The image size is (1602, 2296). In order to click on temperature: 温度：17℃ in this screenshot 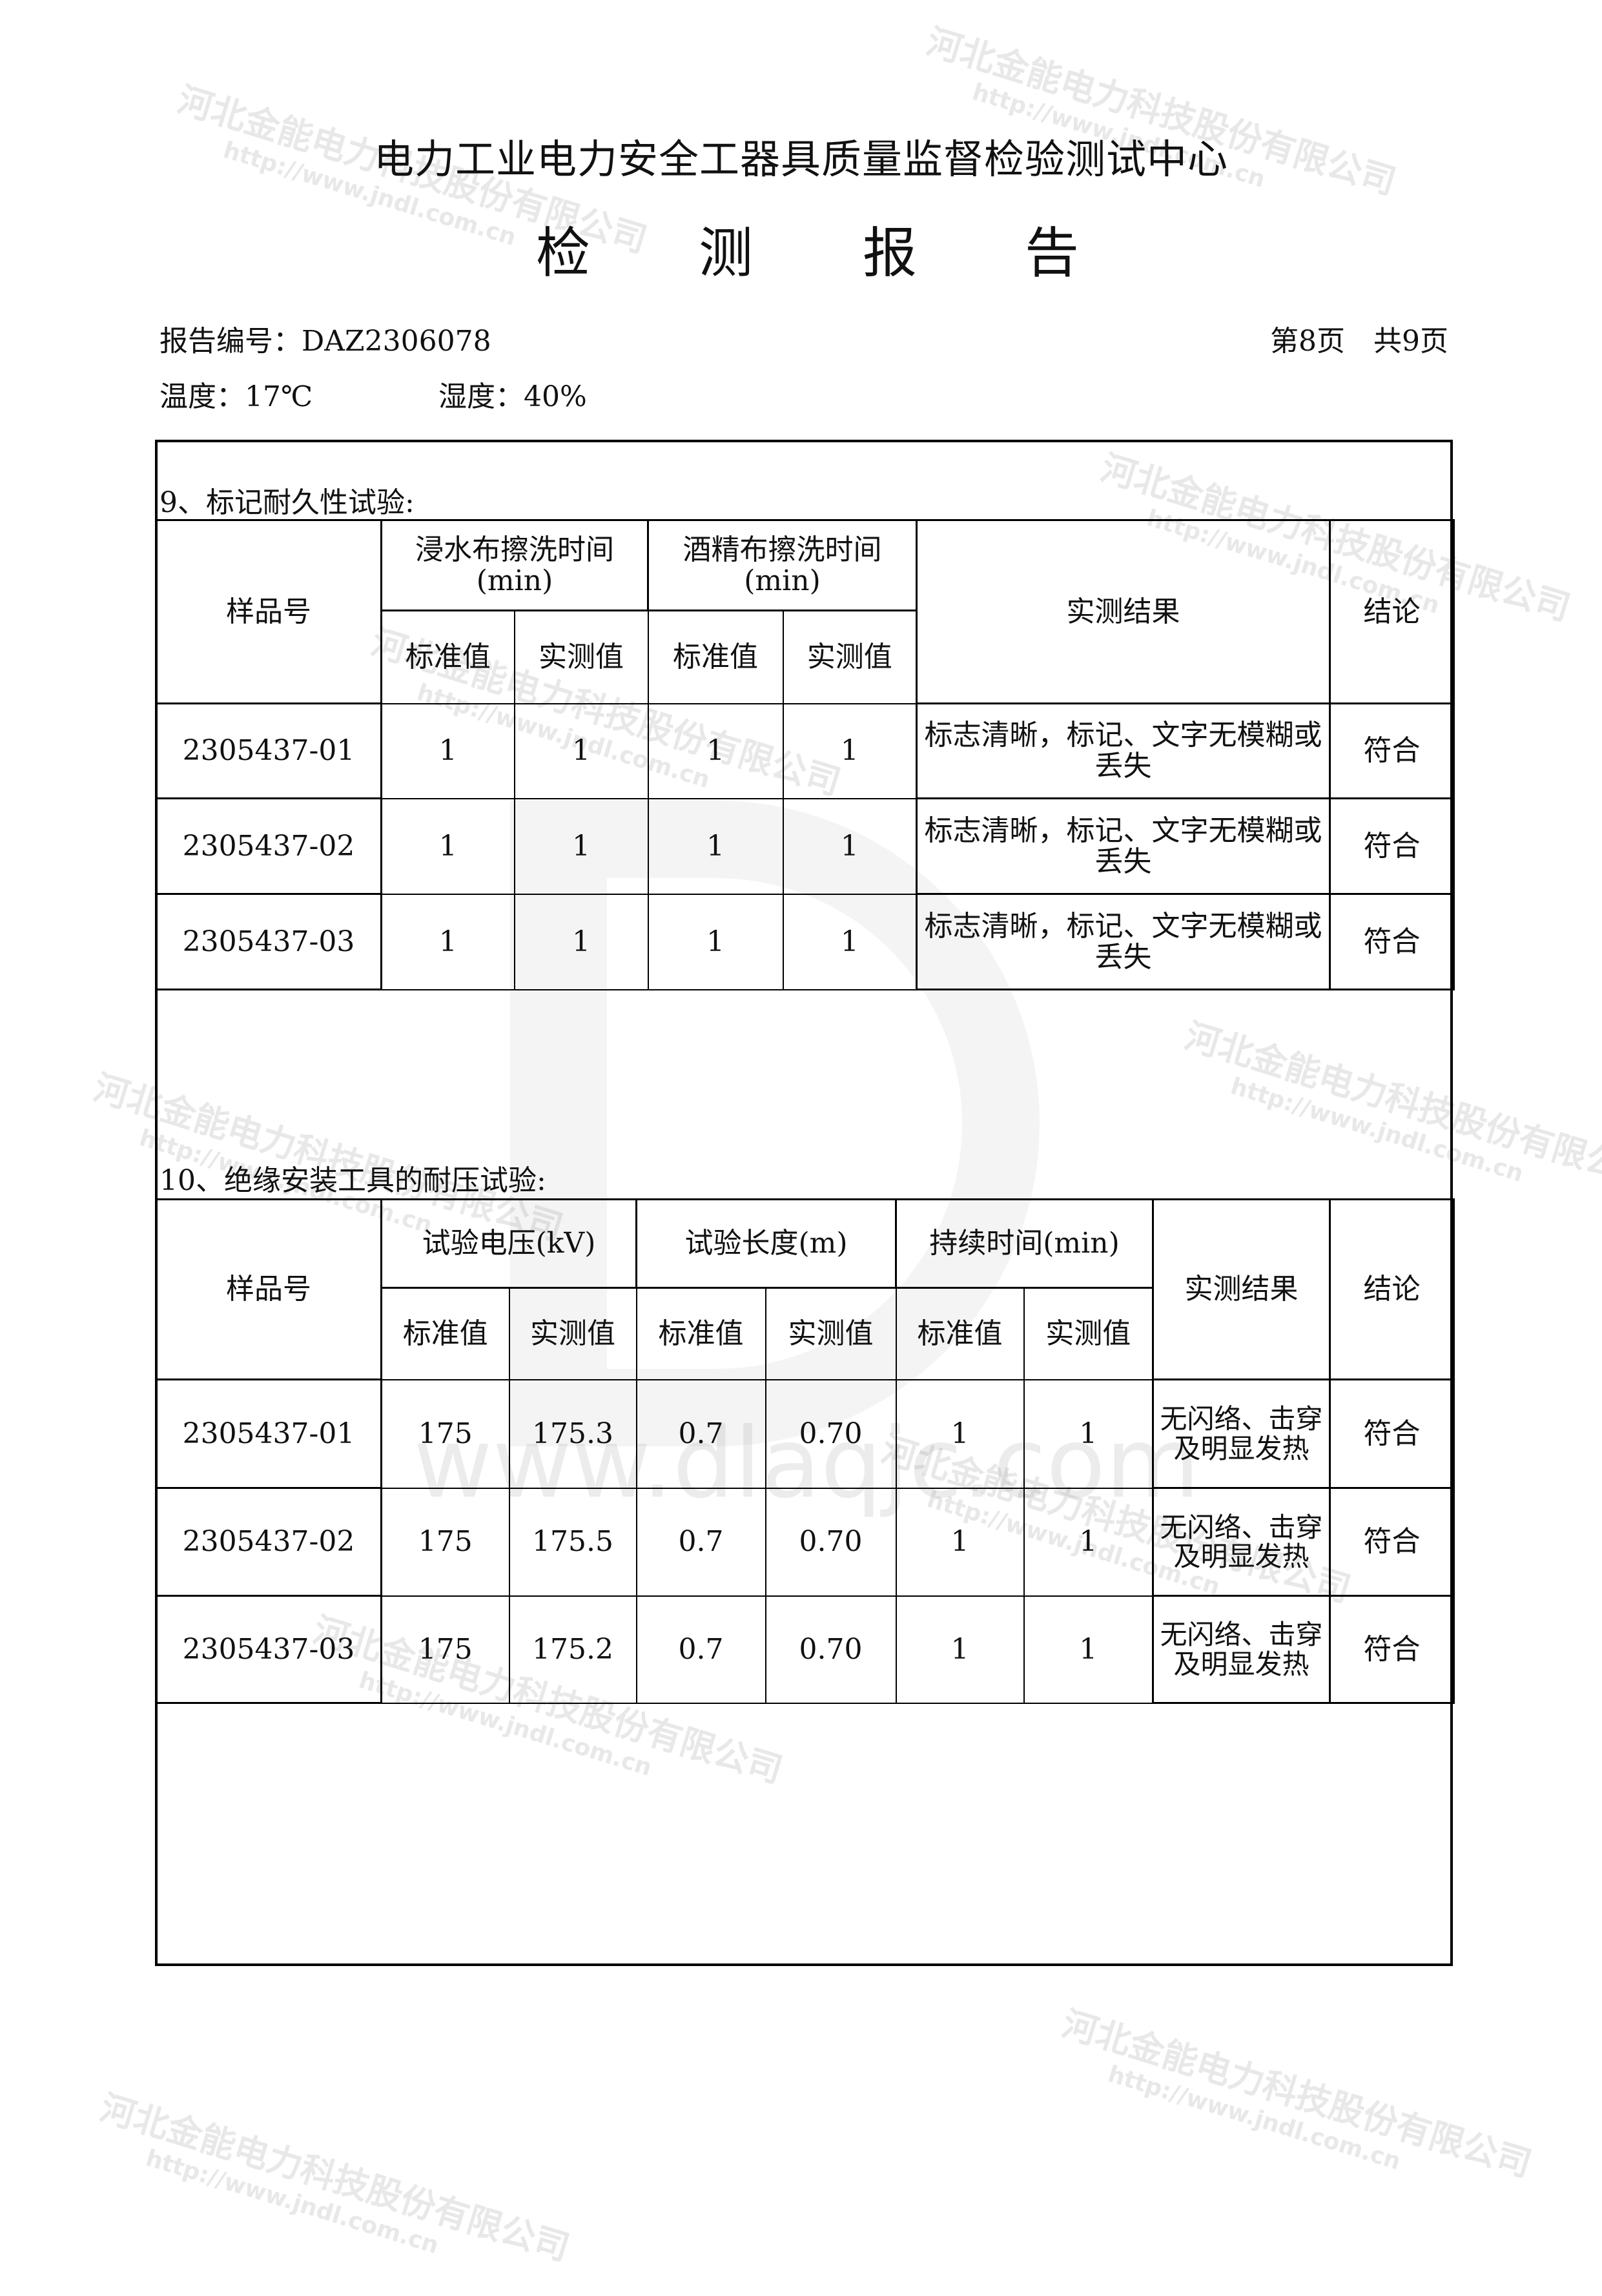, I will do `click(236, 396)`.